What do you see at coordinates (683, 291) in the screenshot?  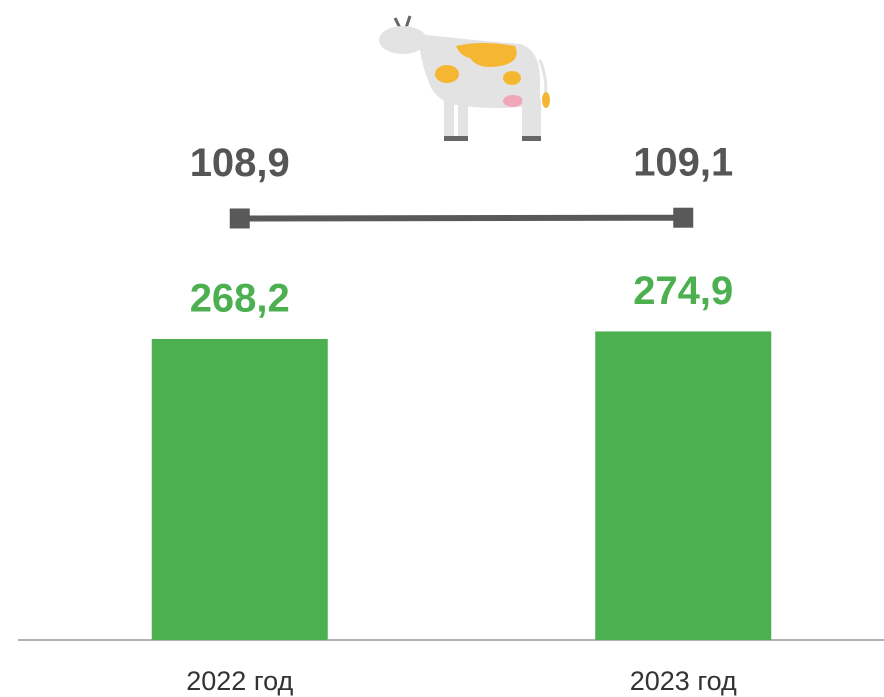 I see `bar-label: 274,9` at bounding box center [683, 291].